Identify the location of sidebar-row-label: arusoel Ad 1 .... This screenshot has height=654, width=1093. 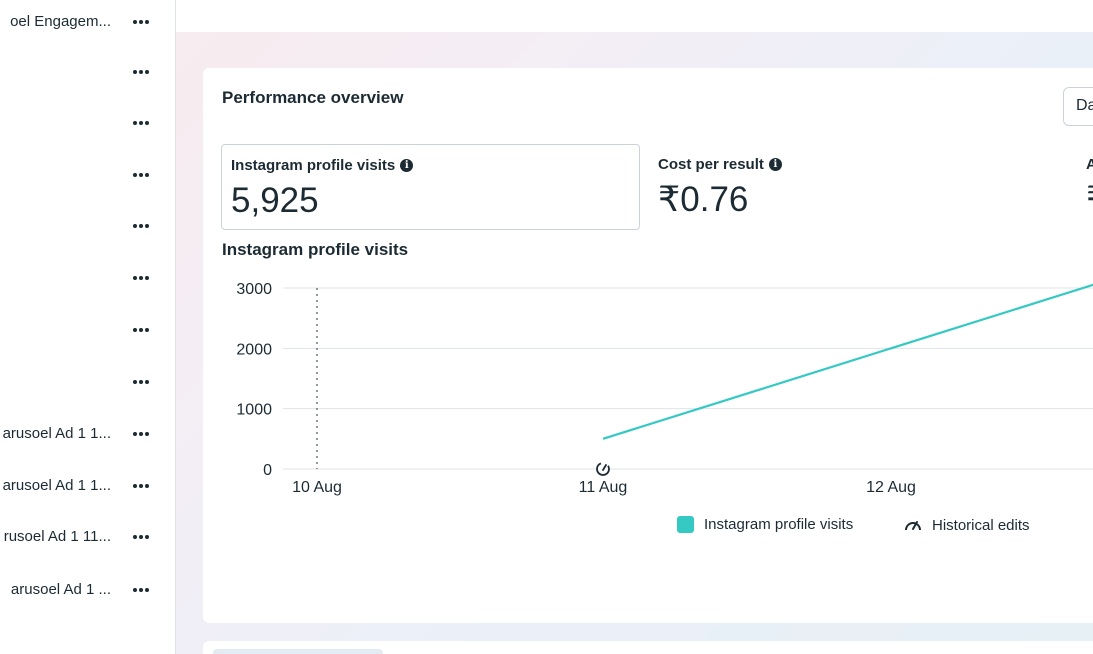
(60, 589).